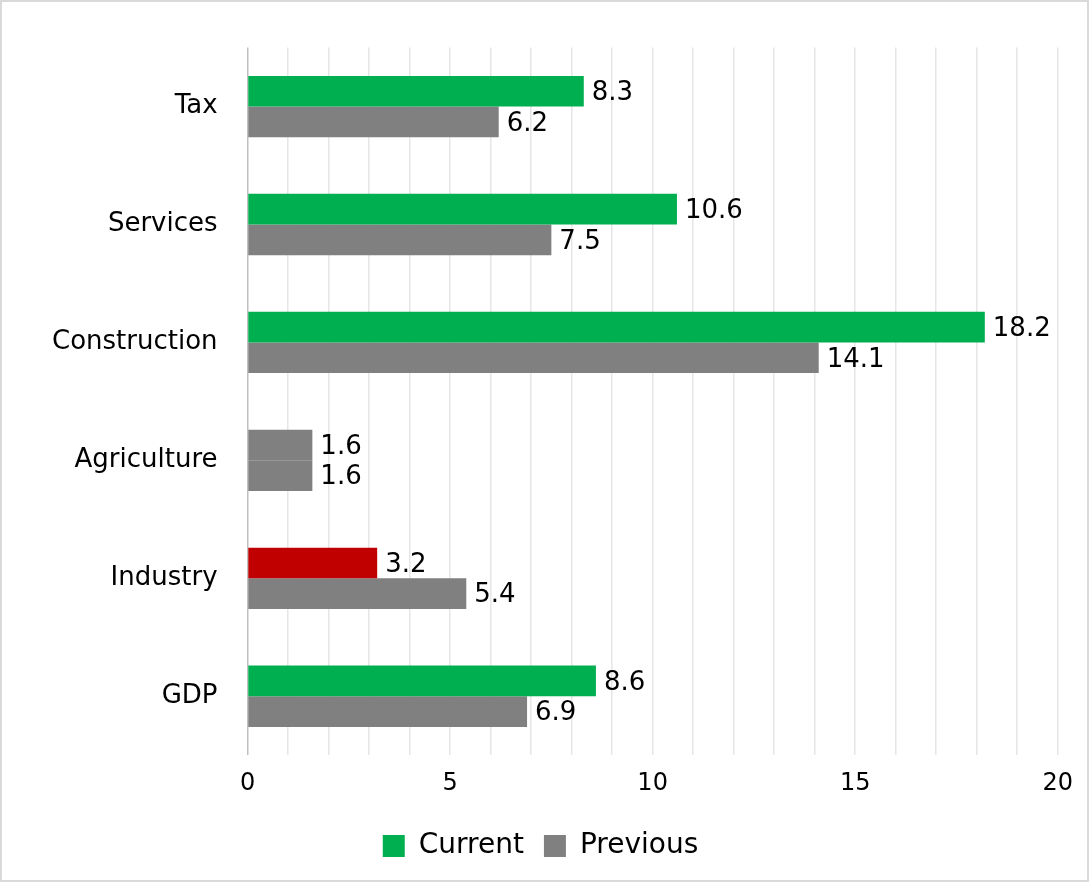 This screenshot has width=1089, height=882. I want to click on x-tick-label: 10, so click(652, 781).